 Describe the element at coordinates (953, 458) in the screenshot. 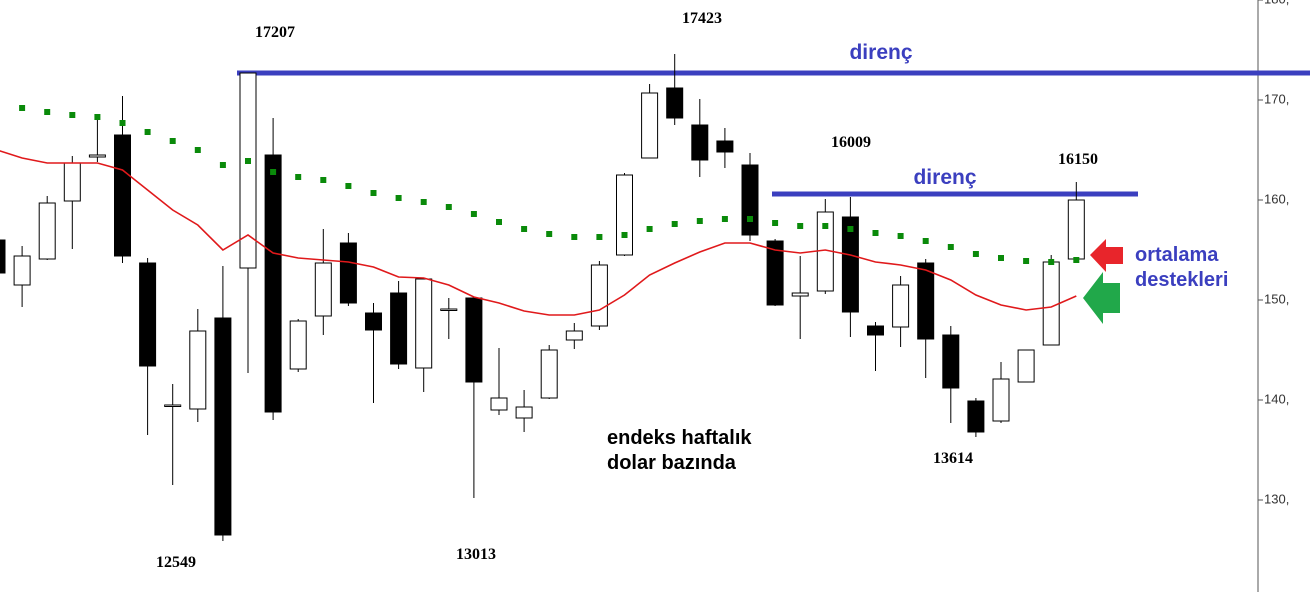

I see `price-label: 13614` at that location.